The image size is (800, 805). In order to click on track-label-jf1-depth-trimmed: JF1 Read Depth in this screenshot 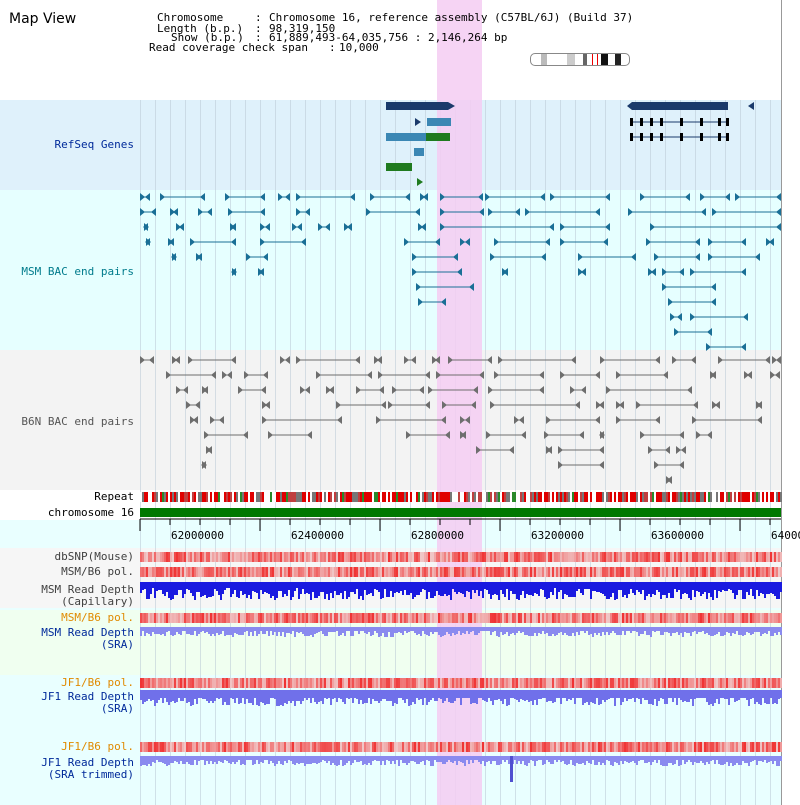, I will do `click(87, 762)`.